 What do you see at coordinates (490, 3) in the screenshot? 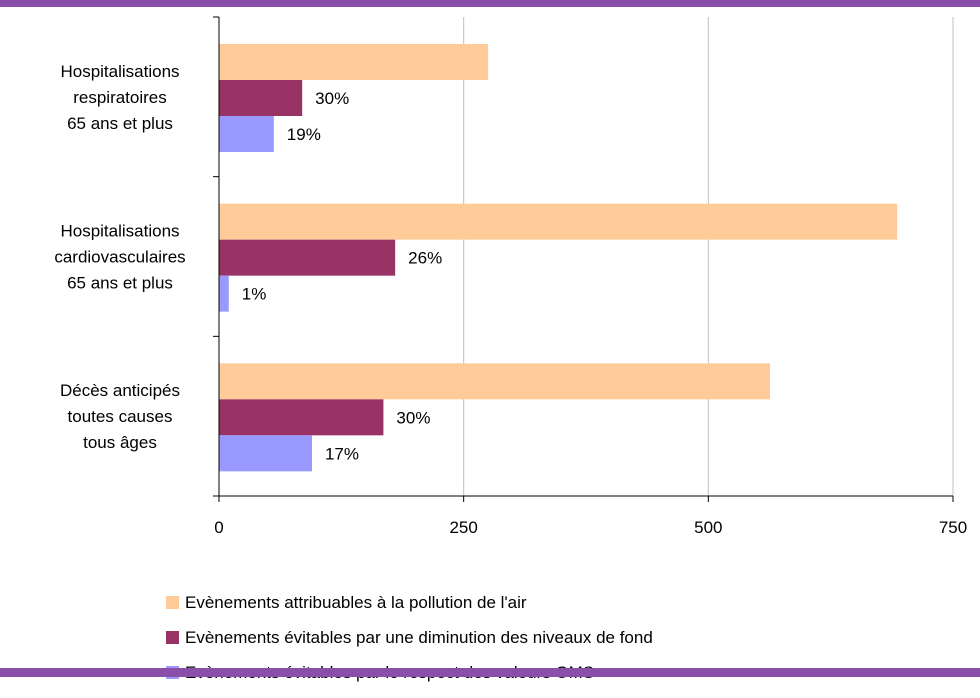
I see `top-decorative-stripe` at bounding box center [490, 3].